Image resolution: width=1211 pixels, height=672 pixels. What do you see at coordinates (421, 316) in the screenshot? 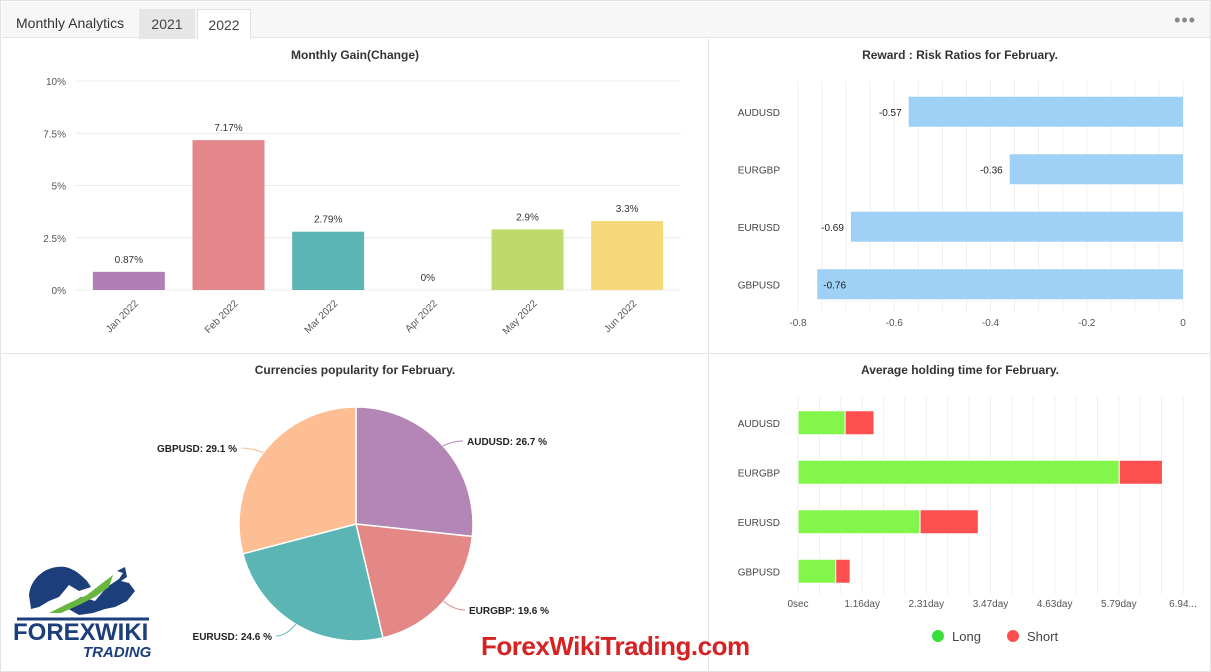
I see `x-tick-label: Apr 2022` at bounding box center [421, 316].